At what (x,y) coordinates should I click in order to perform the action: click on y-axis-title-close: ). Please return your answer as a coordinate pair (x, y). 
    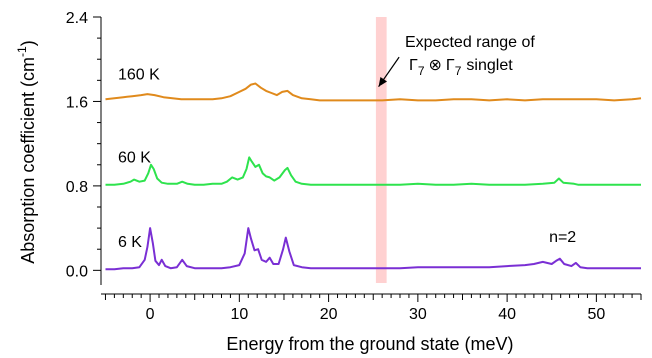
    Looking at the image, I should click on (28, 43).